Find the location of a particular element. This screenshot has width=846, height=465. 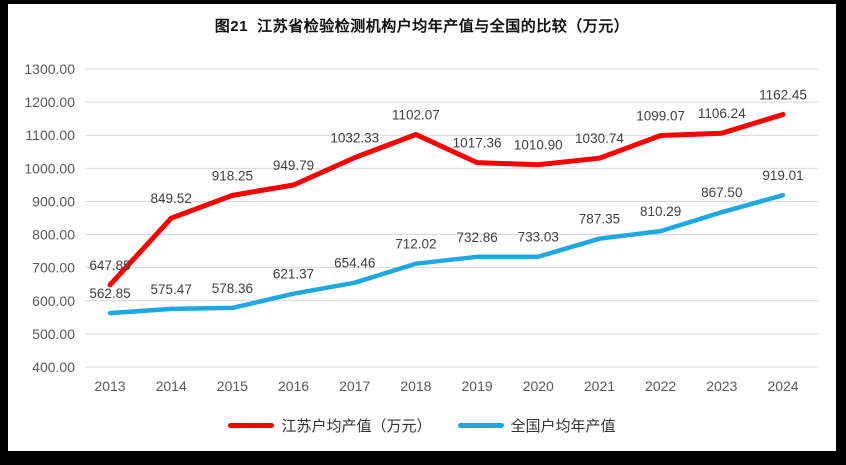

data-label-series-0: 1099.07 is located at coordinates (660, 116).